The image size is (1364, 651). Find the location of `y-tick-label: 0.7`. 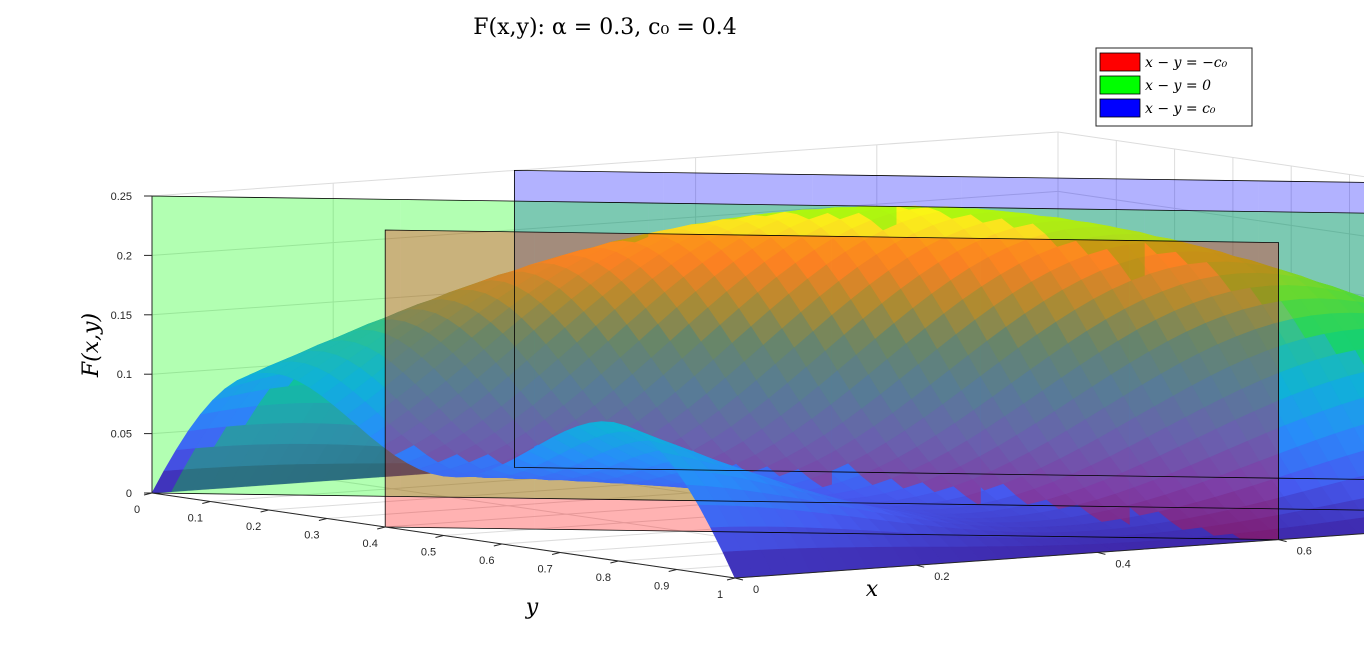

y-tick-label: 0.7 is located at coordinates (544, 570).